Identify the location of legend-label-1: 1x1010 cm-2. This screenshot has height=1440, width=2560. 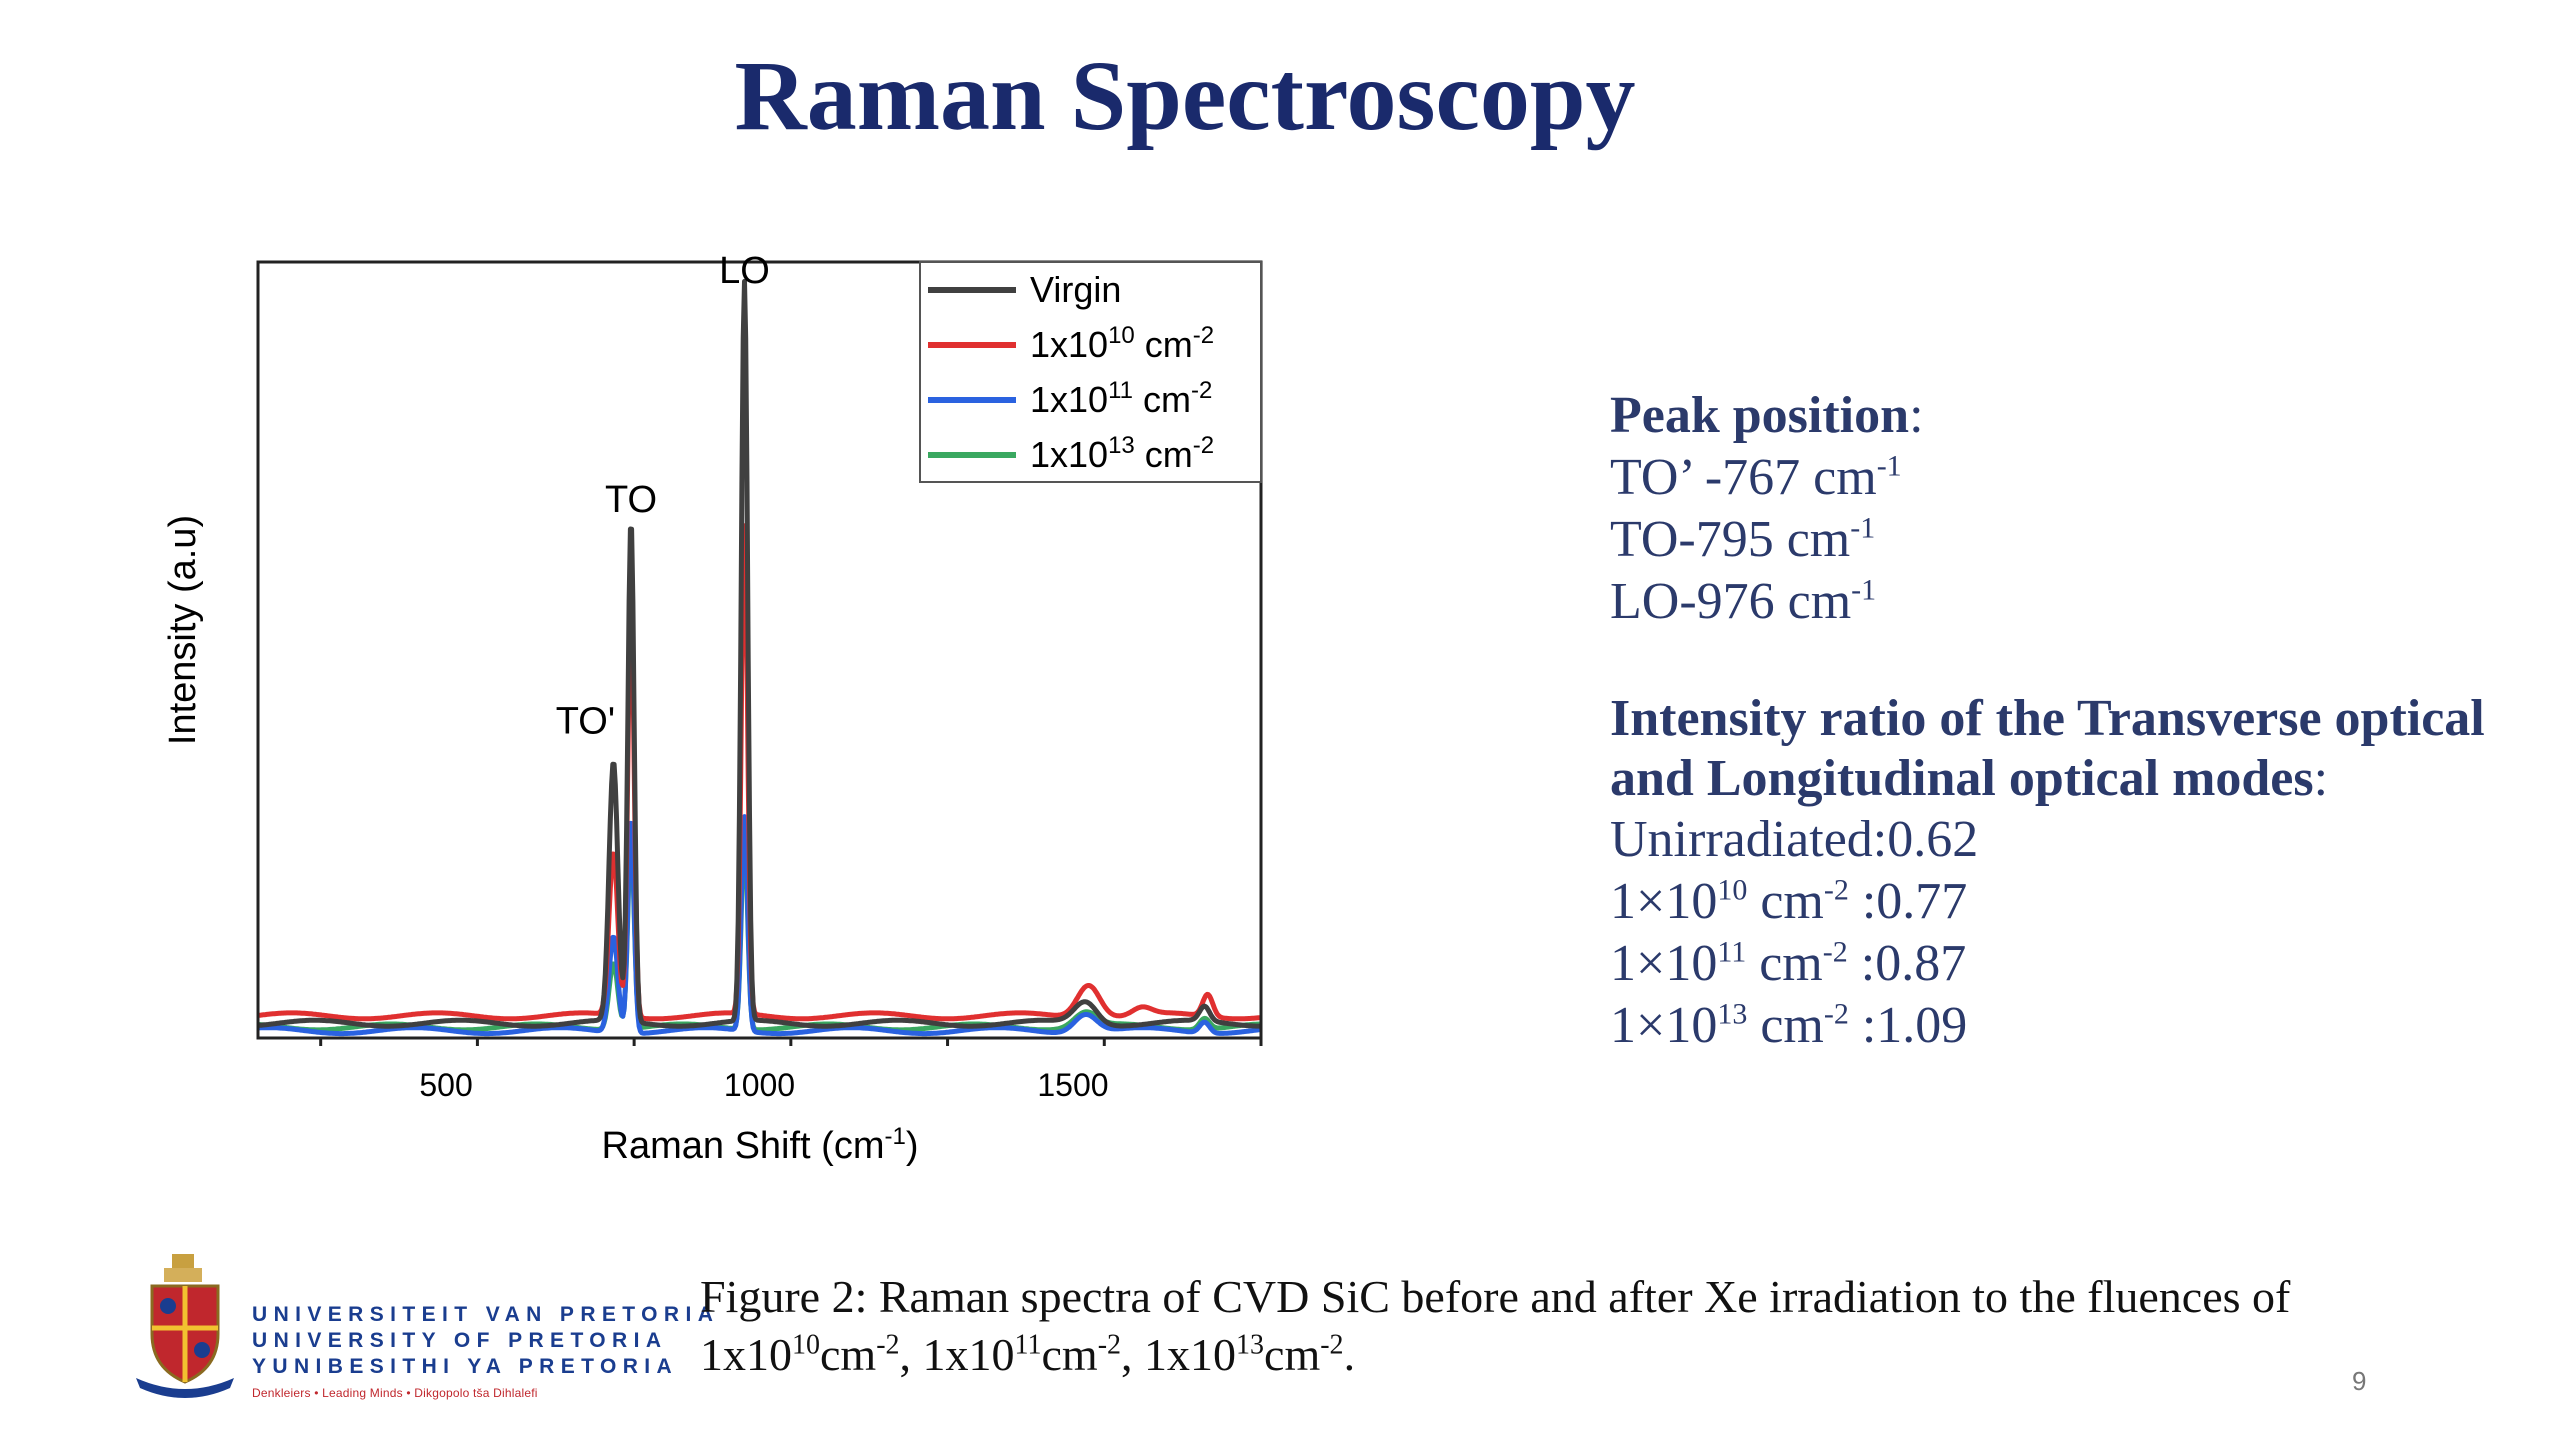
(1122, 343).